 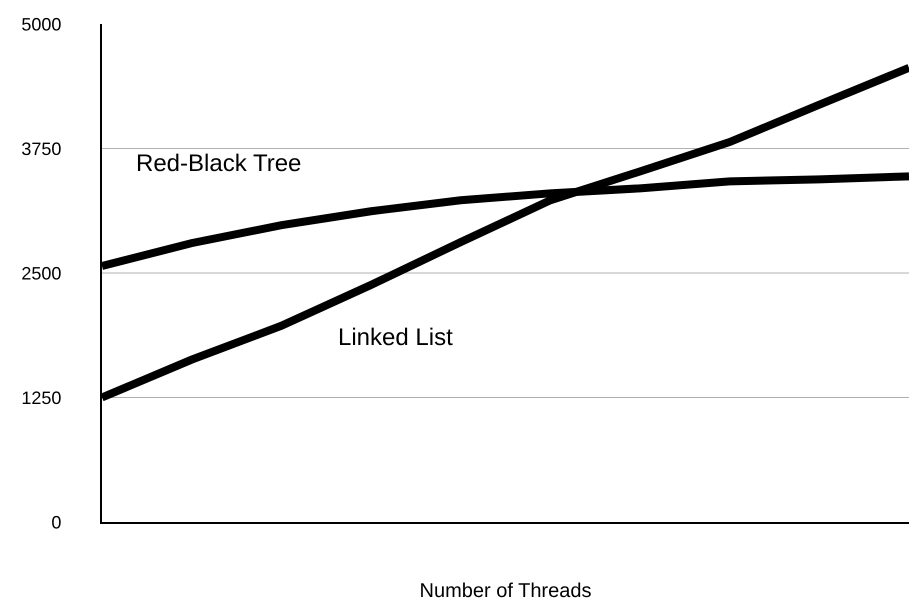 What do you see at coordinates (56, 522) in the screenshot?
I see `y-tick-label: 0` at bounding box center [56, 522].